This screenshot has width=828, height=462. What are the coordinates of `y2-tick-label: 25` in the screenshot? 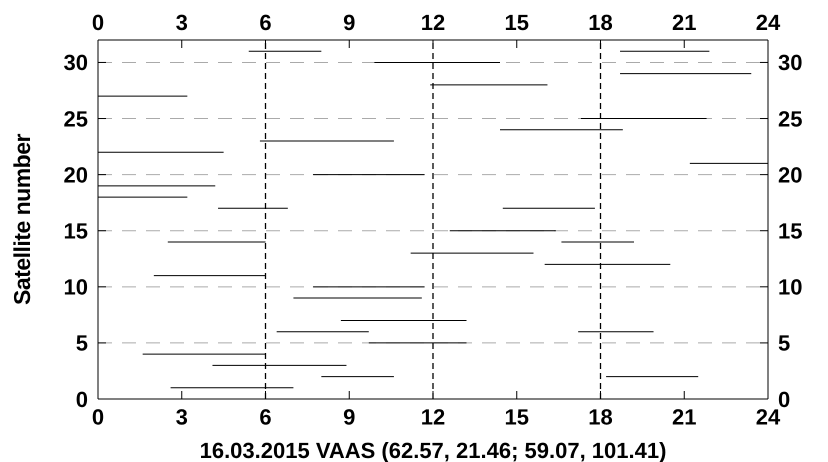 It's located at (790, 119).